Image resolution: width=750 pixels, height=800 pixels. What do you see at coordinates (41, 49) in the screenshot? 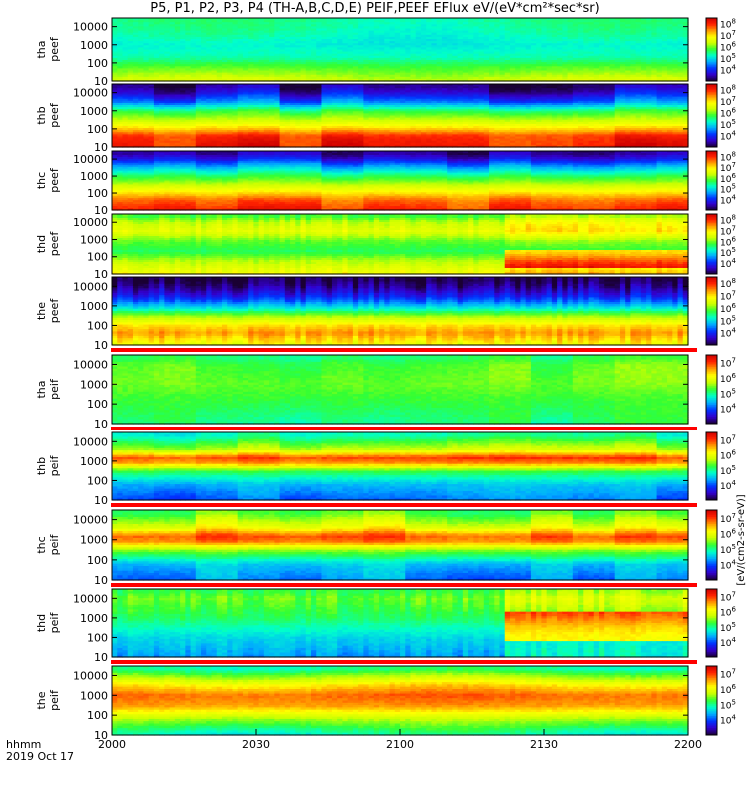
I see `panel-label-probe: tha` at bounding box center [41, 49].